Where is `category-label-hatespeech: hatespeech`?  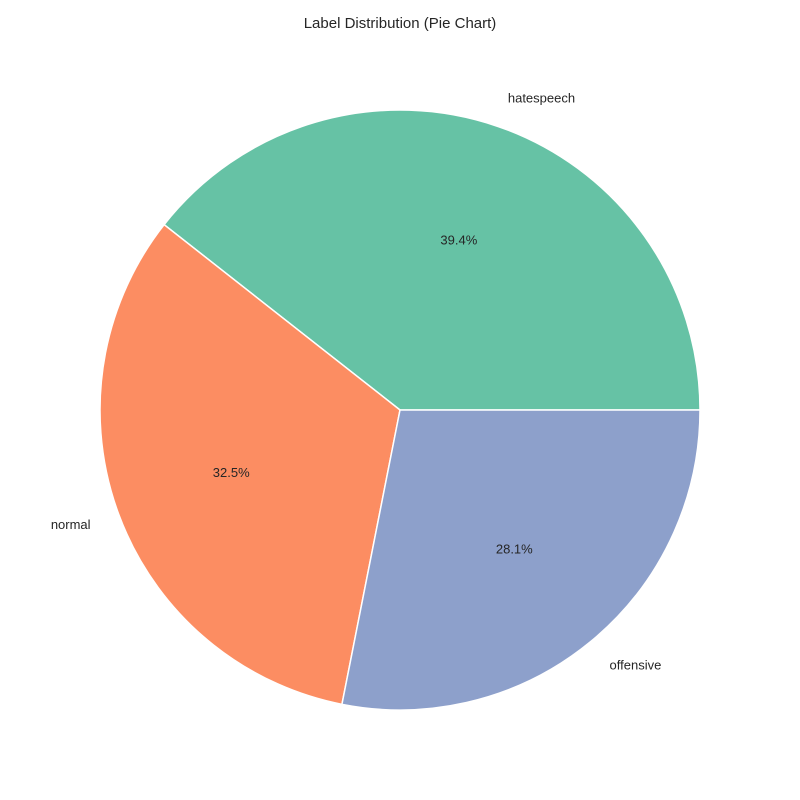 category-label-hatespeech: hatespeech is located at coordinates (541, 98).